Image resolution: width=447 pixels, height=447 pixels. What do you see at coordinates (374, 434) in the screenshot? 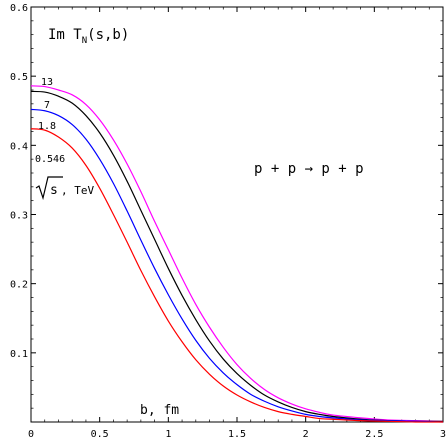
I see `x-tick-label: 2.5` at bounding box center [374, 434].